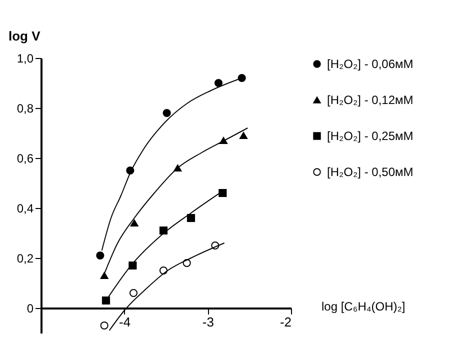 This screenshot has height=340, width=450. What do you see at coordinates (25, 209) in the screenshot?
I see `y-tick-label: 0,4` at bounding box center [25, 209].